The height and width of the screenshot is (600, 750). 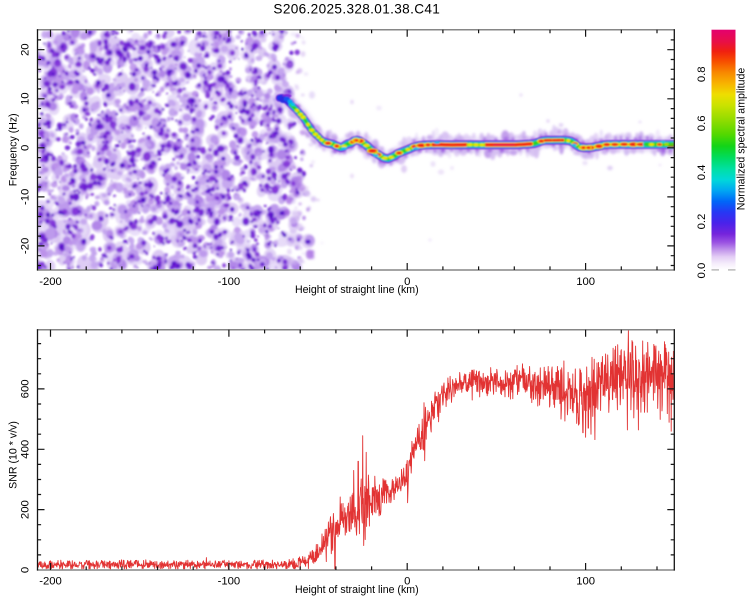 I want to click on svg-text: 0.6, so click(x=702, y=124).